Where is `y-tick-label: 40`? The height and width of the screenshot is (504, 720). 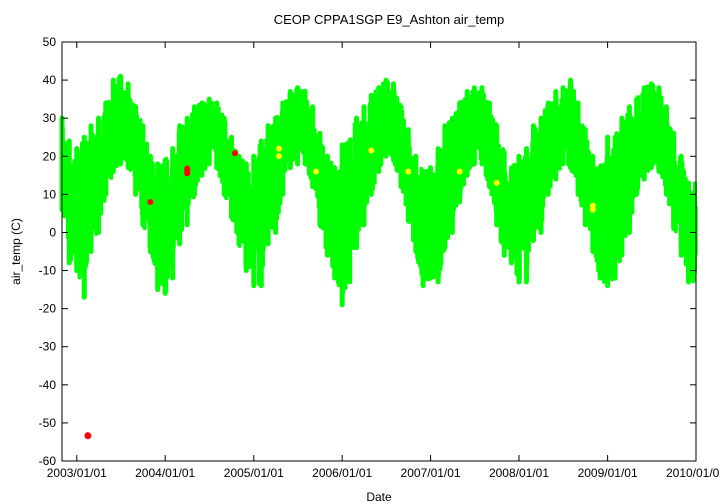 y-tick-label: 40 is located at coordinates (50, 80).